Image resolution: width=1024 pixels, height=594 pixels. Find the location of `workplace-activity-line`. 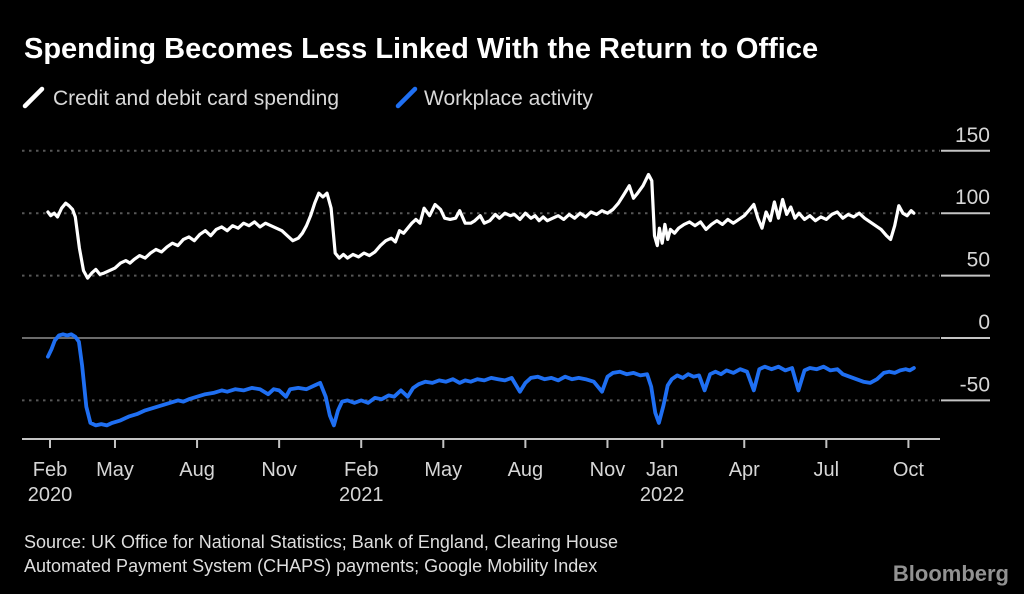

workplace-activity-line is located at coordinates (481, 380).